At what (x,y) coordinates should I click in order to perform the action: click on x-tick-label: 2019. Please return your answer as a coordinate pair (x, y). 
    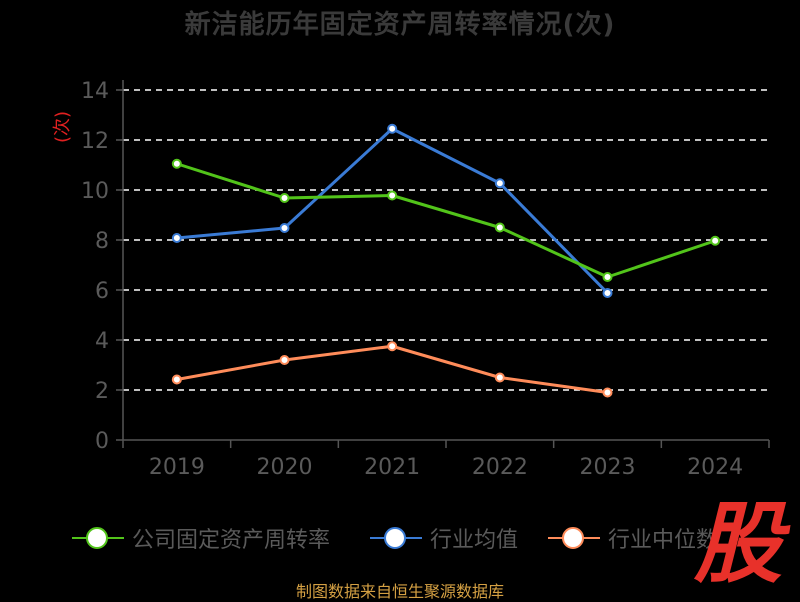
    Looking at the image, I should click on (177, 467).